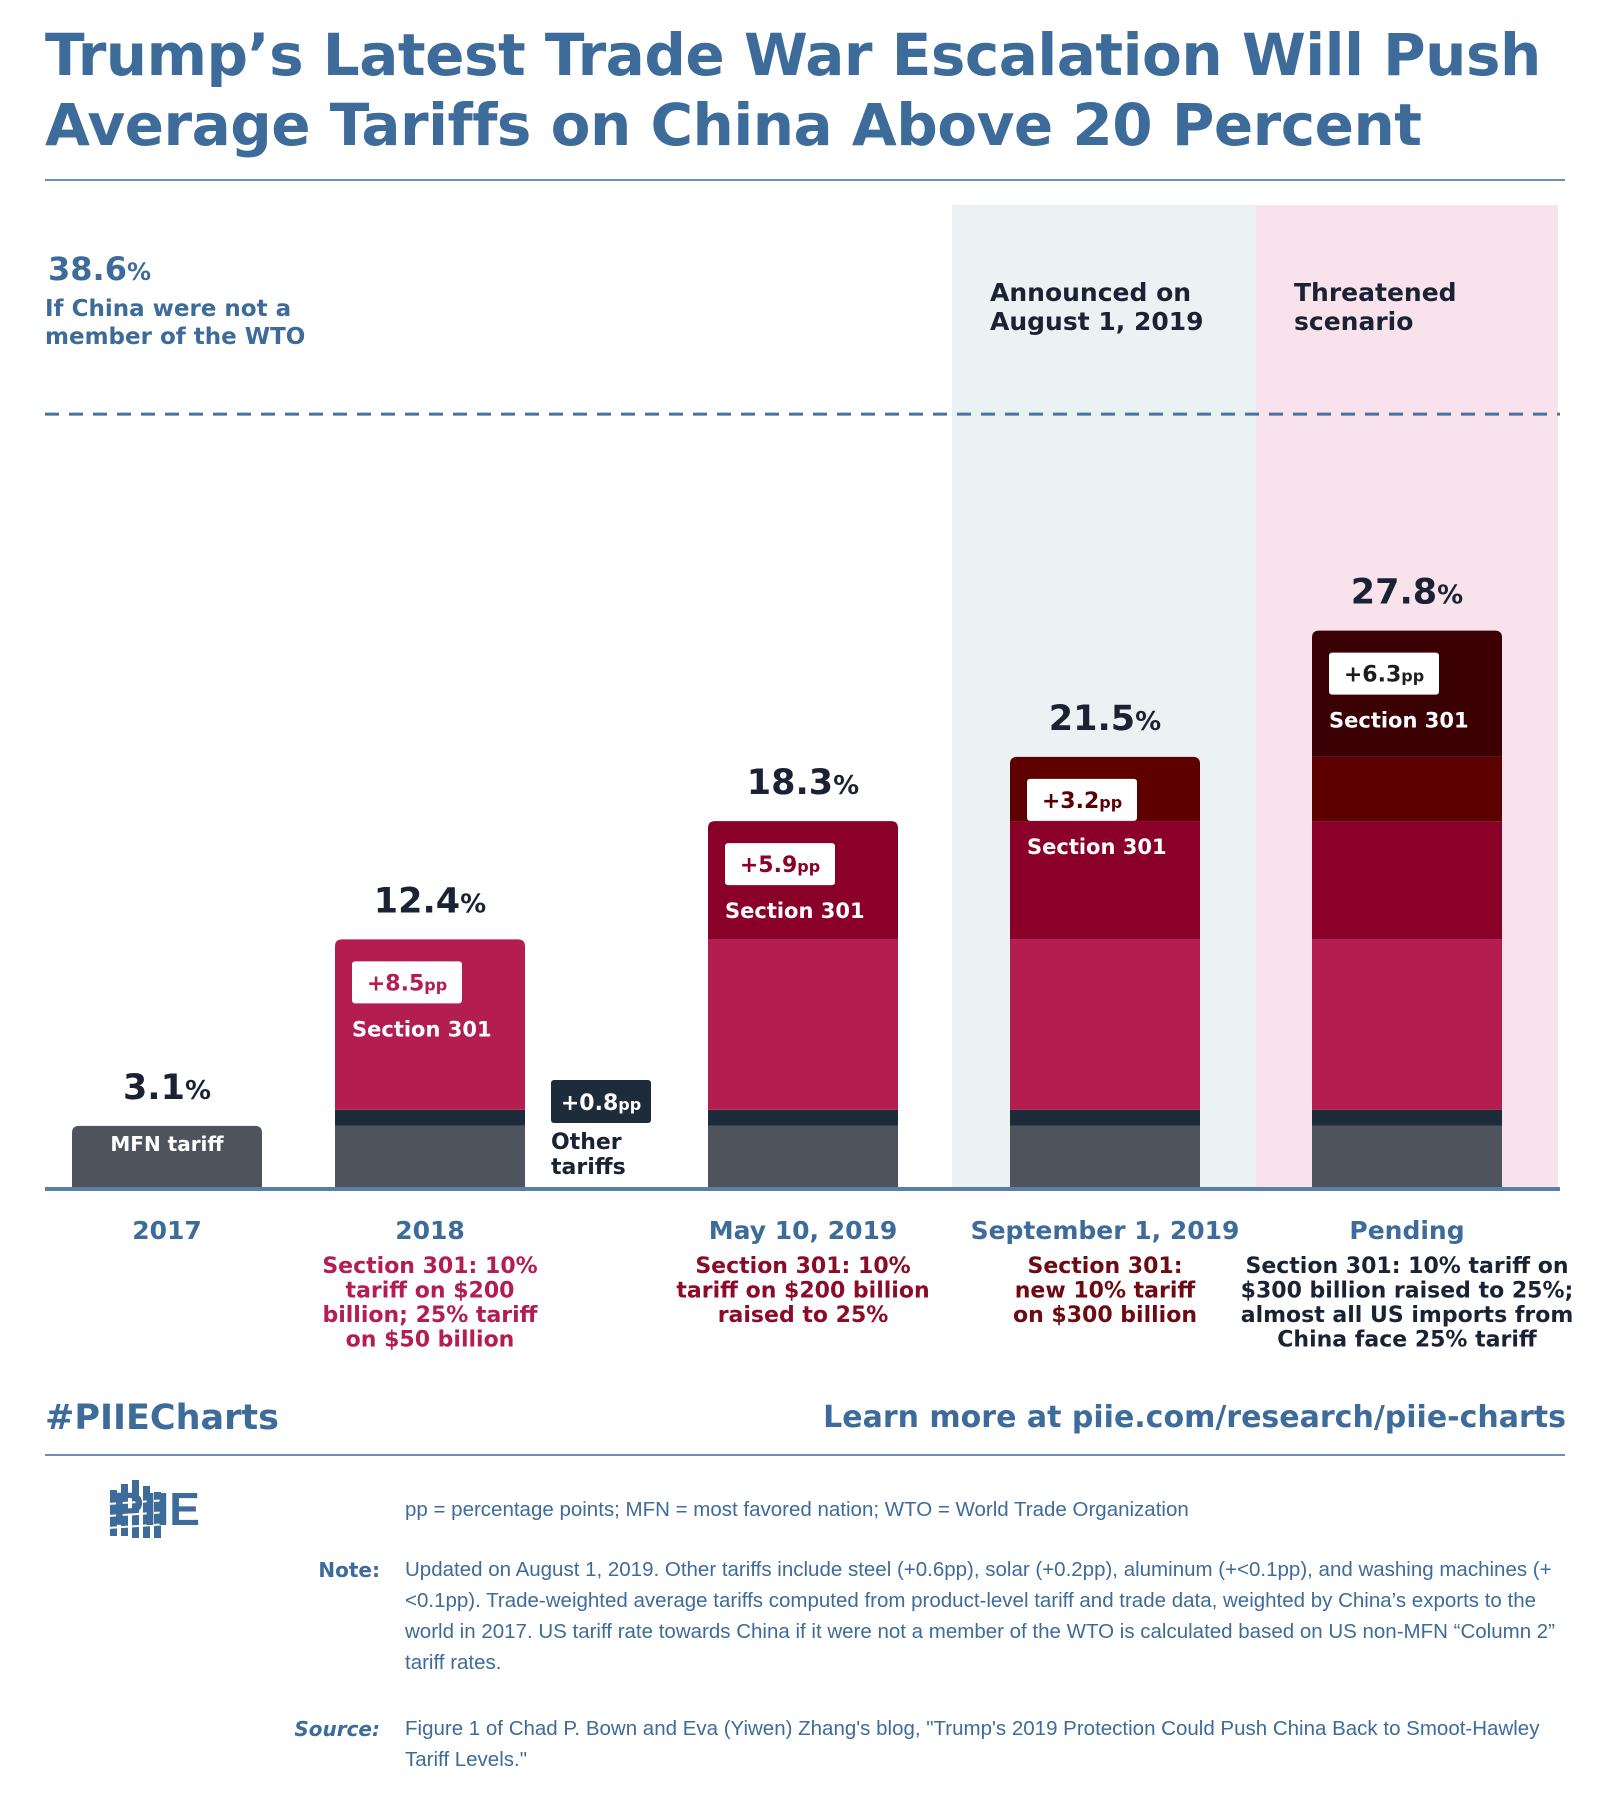 This screenshot has height=1814, width=1600. Describe the element at coordinates (1104, 1266) in the screenshot. I see `category-note: Section 301:` at that location.